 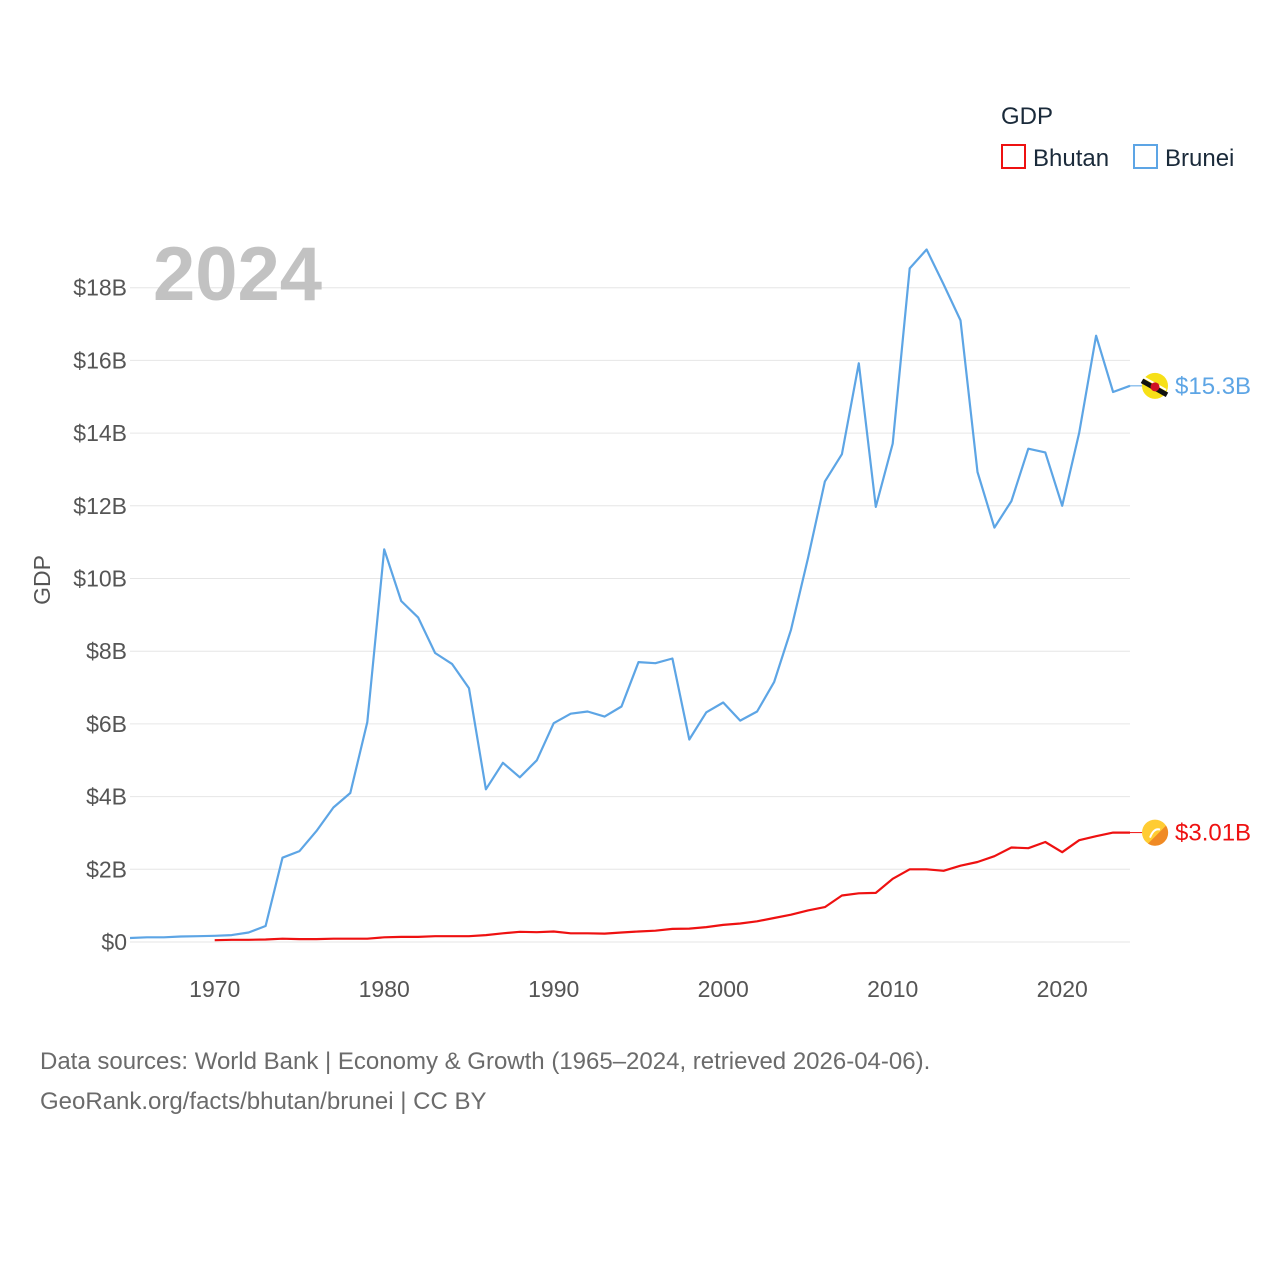 What do you see at coordinates (553, 989) in the screenshot?
I see `x-tick-label-1990: 1990` at bounding box center [553, 989].